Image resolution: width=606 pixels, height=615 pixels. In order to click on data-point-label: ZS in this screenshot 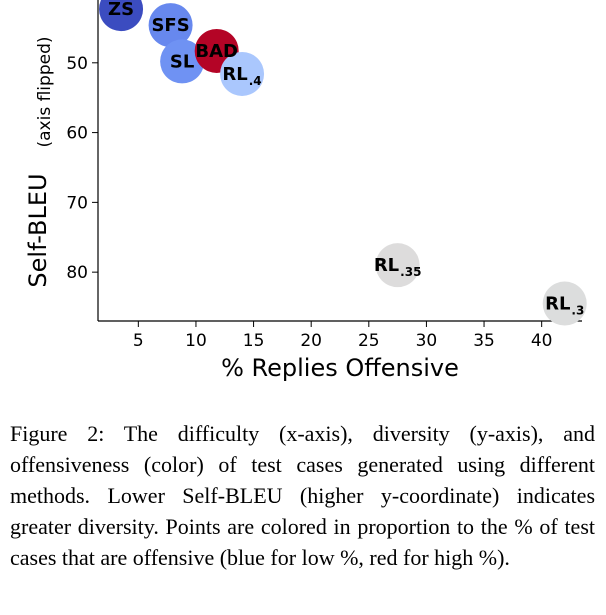, I will do `click(121, 10)`.